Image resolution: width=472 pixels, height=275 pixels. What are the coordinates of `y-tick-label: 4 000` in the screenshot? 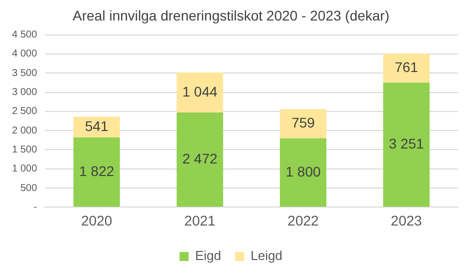 It's located at (25, 54).